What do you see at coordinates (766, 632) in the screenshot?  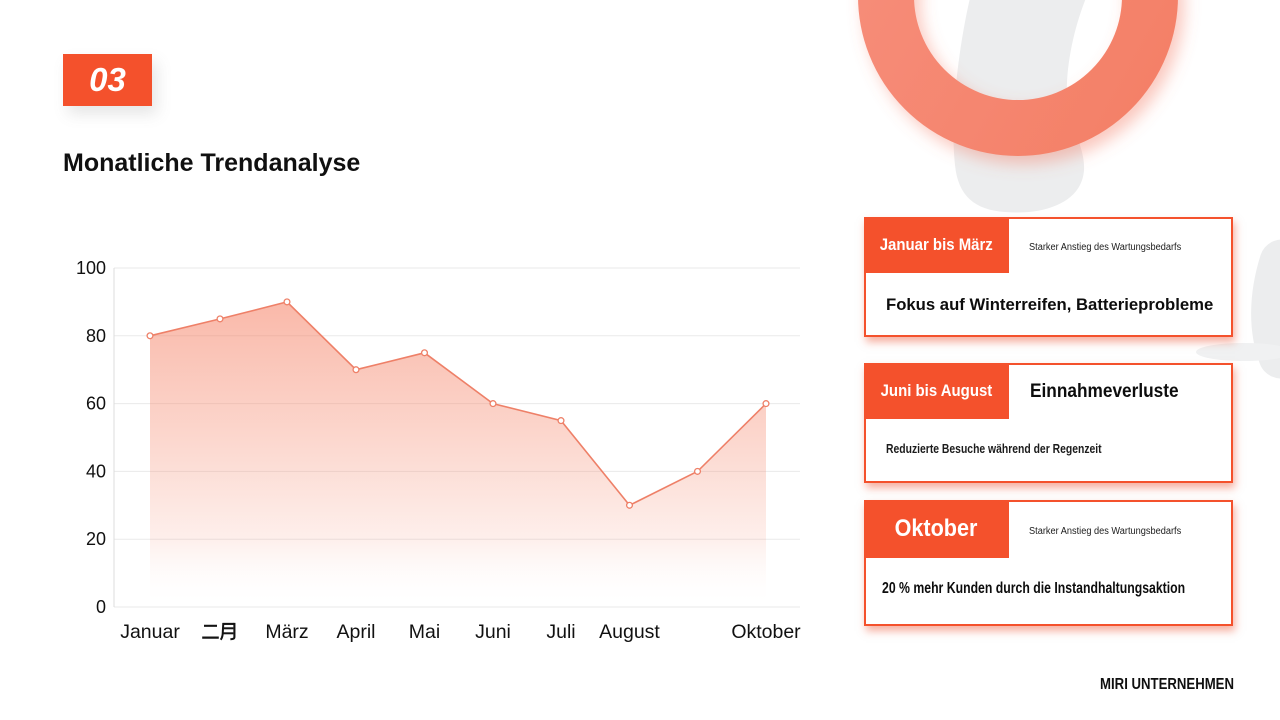 I see `svg-text: Oktober` at bounding box center [766, 632].